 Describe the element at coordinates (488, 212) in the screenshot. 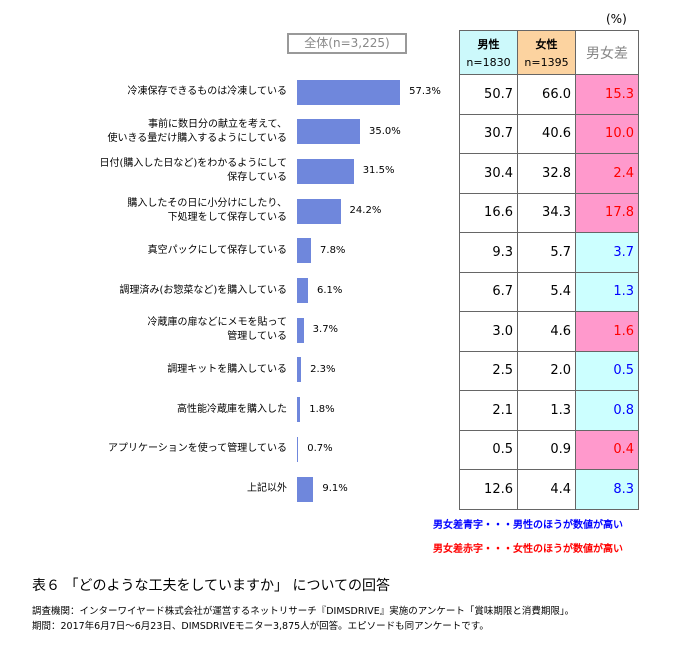

I see `cell-male: 16.6` at that location.